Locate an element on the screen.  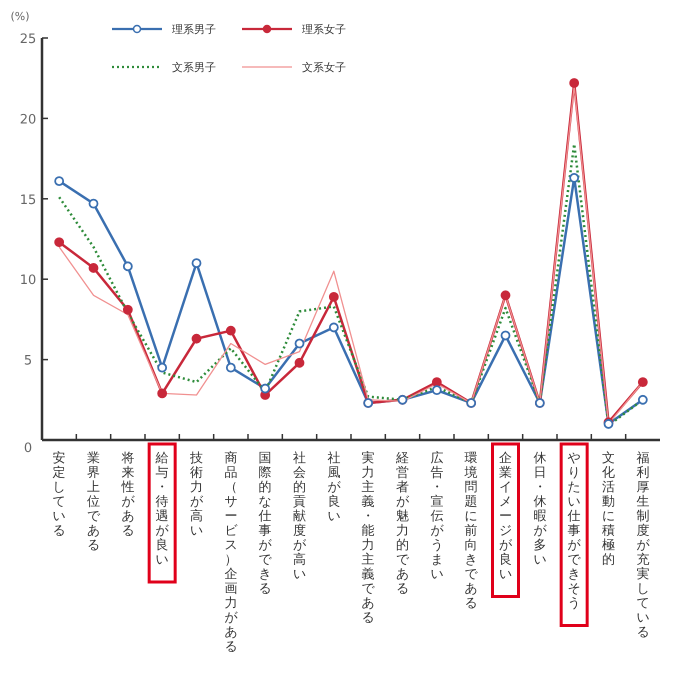
y-tick-label: 15 is located at coordinates (28, 200).